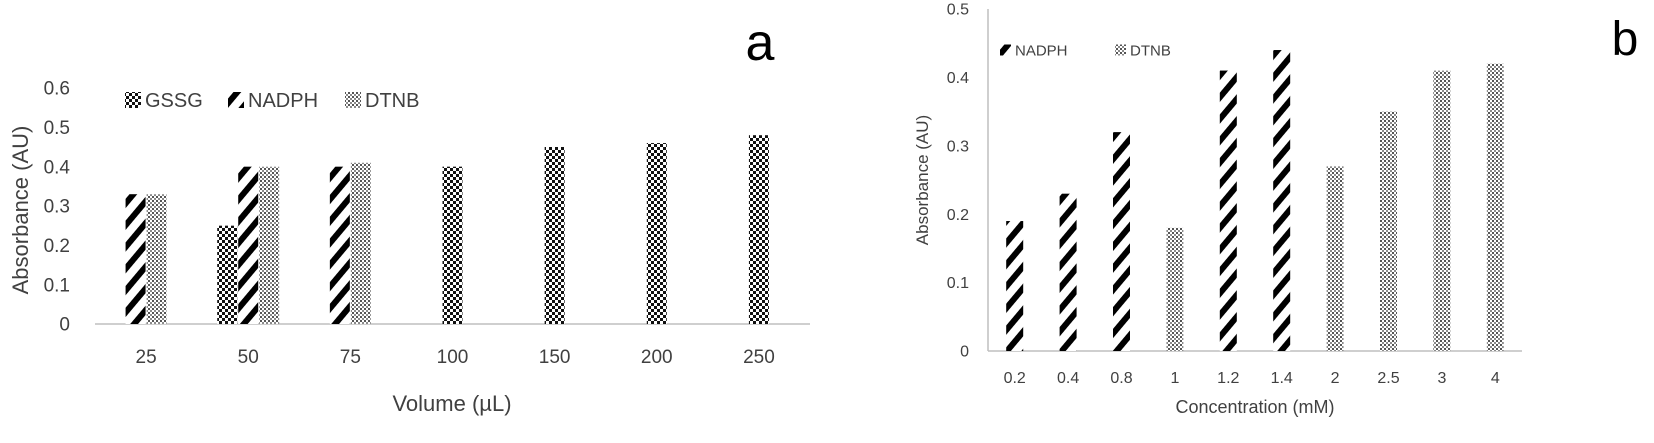 This screenshot has height=443, width=1654. Describe the element at coordinates (1121, 378) in the screenshot. I see `x-tick-label: 0.8` at that location.